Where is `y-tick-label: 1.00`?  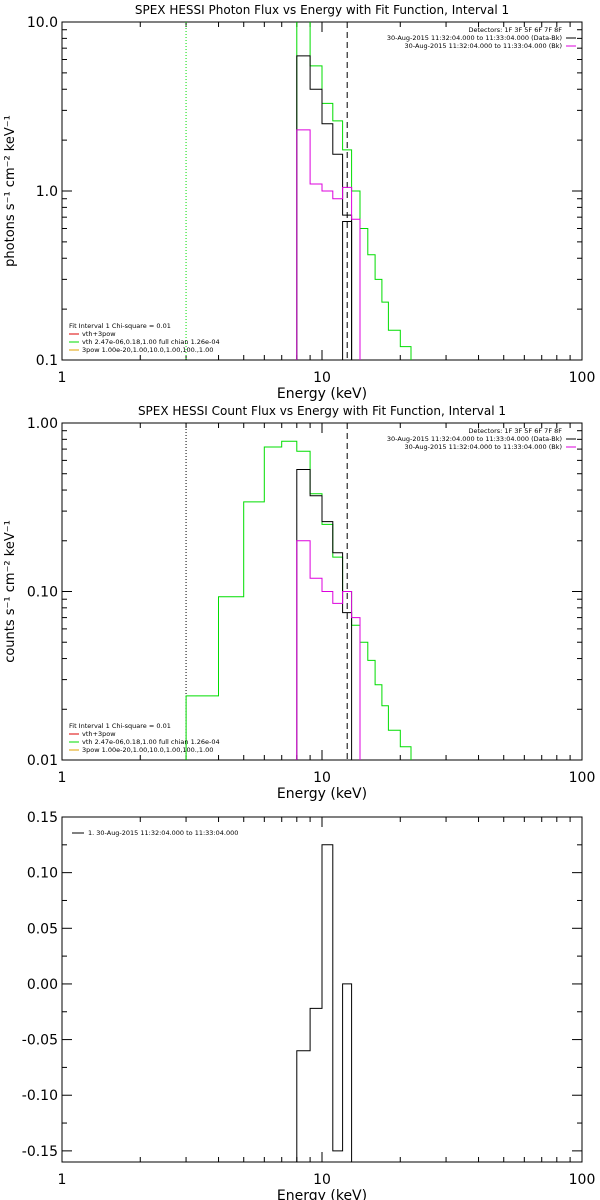
y-tick-label: 1.00 is located at coordinates (42, 424).